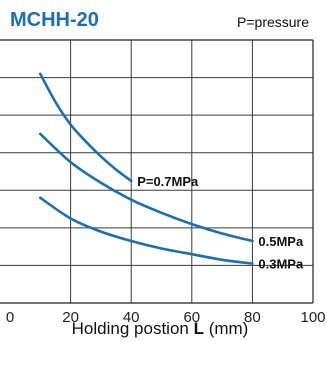  I want to click on x-tick-labels: 0 20 40 60 80 100, so click(166, 317).